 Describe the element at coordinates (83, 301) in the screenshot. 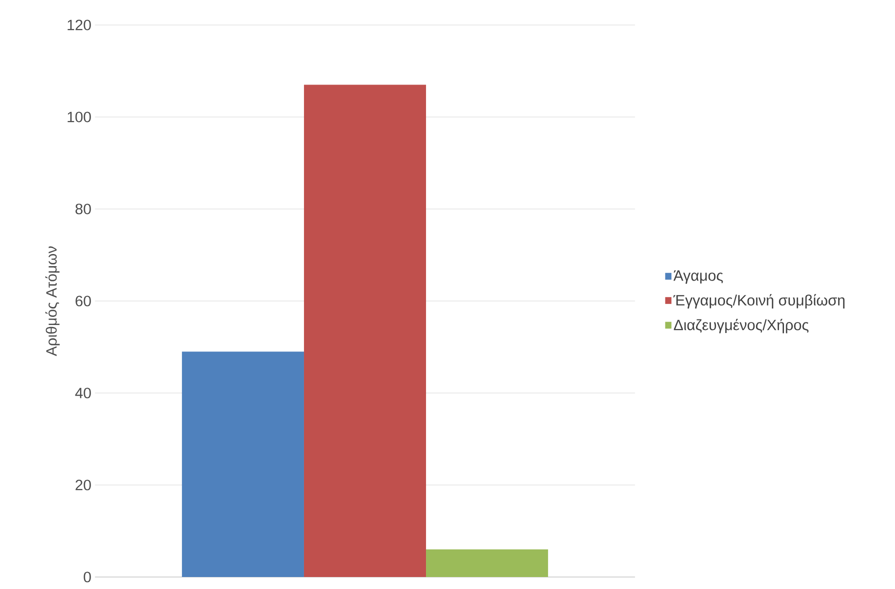

I see `y-tick-label: 60` at that location.